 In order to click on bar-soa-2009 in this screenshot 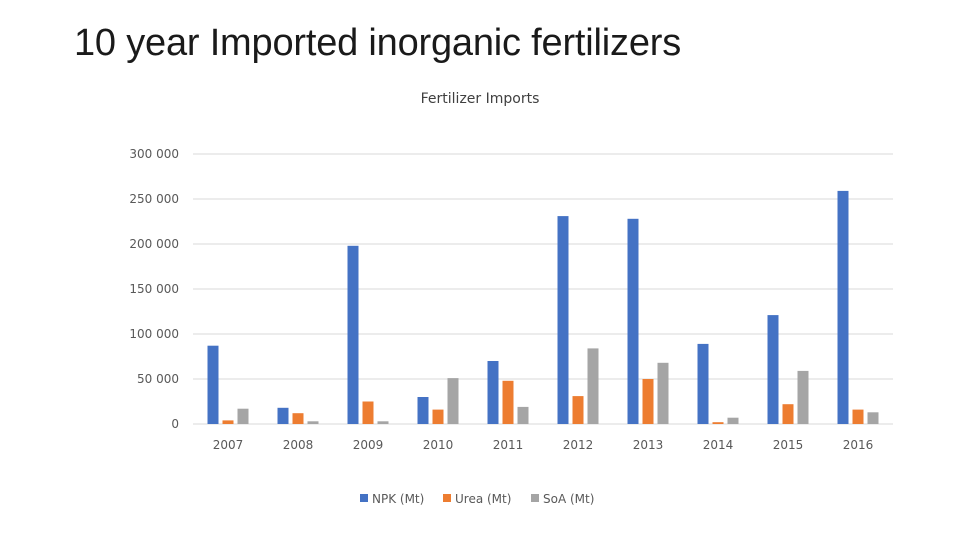, I will do `click(383, 422)`.